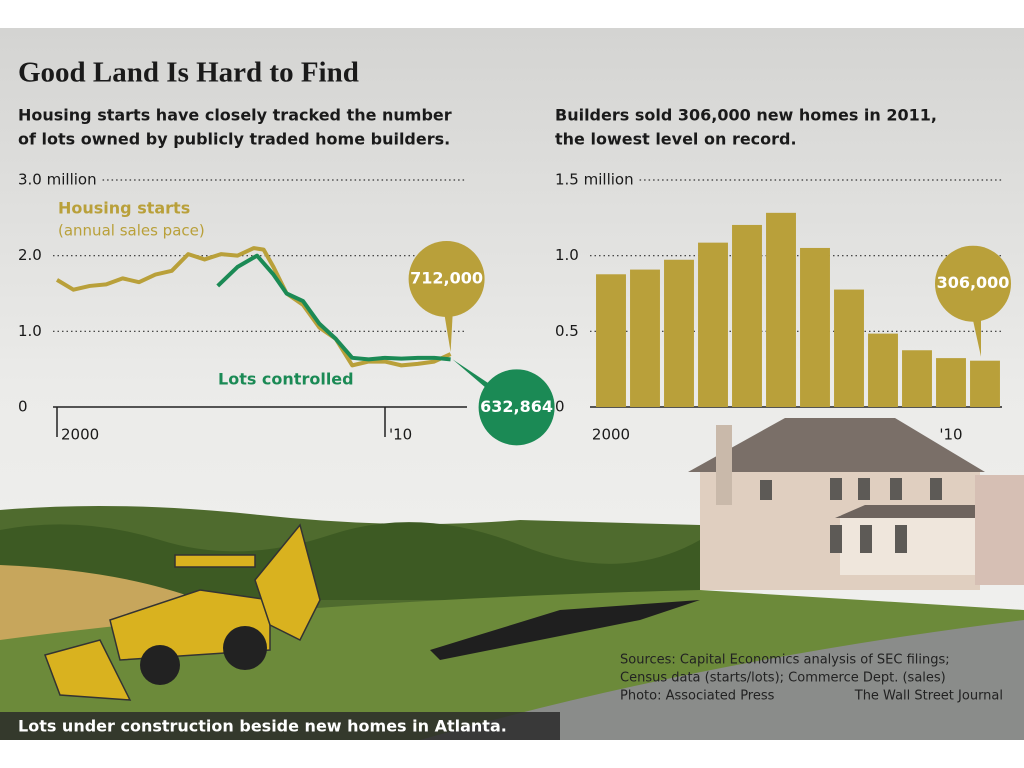 The image size is (1024, 768). Describe the element at coordinates (188, 73) in the screenshot. I see `title: Good Land Is Hard to Find` at that location.